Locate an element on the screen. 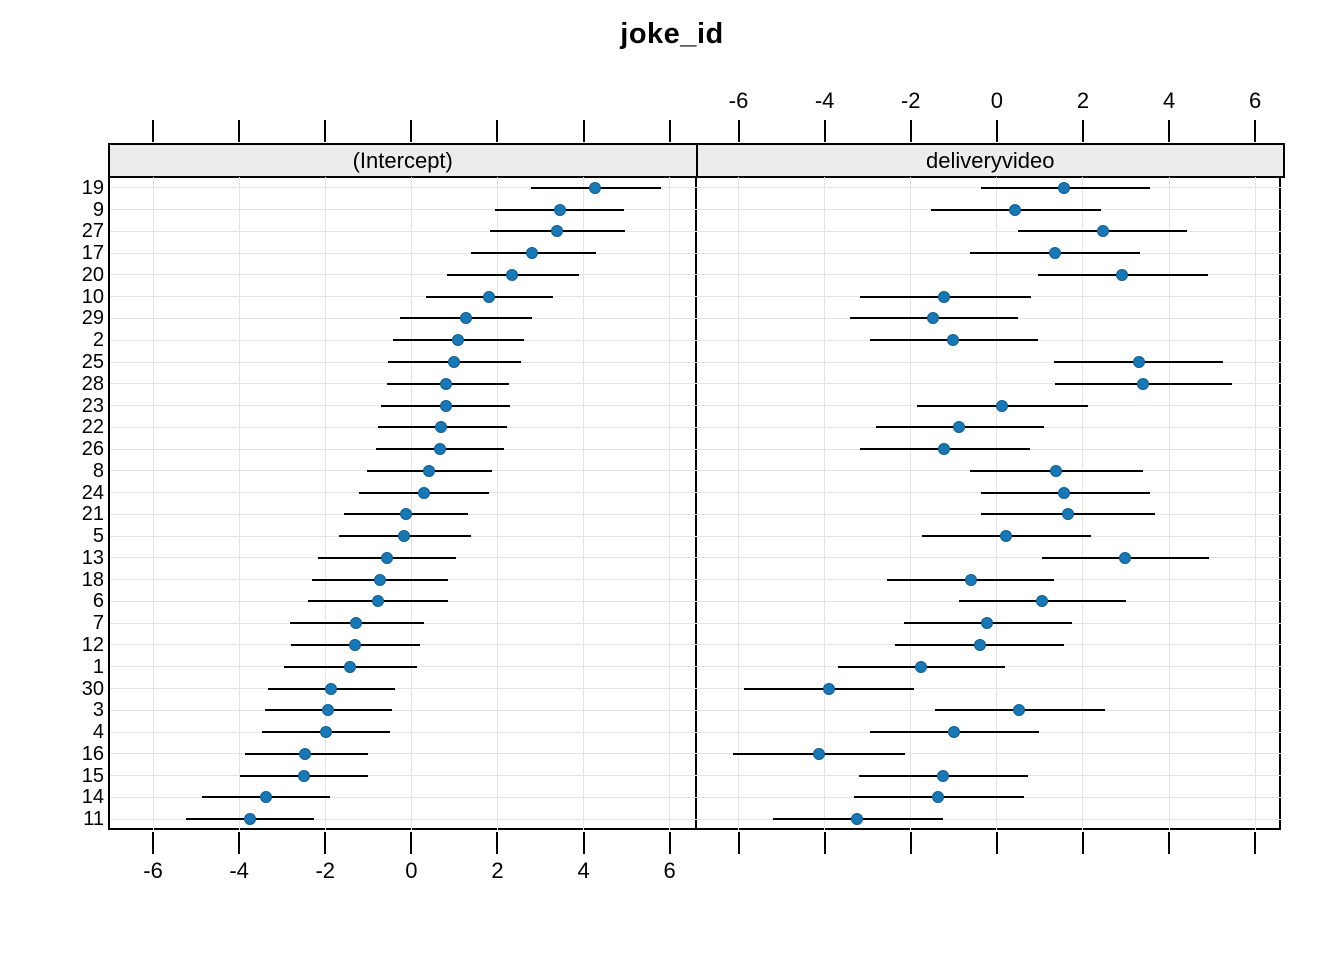 Image resolution: width=1344 pixels, height=960 pixels. y-tick-label: 10 is located at coordinates (92, 296).